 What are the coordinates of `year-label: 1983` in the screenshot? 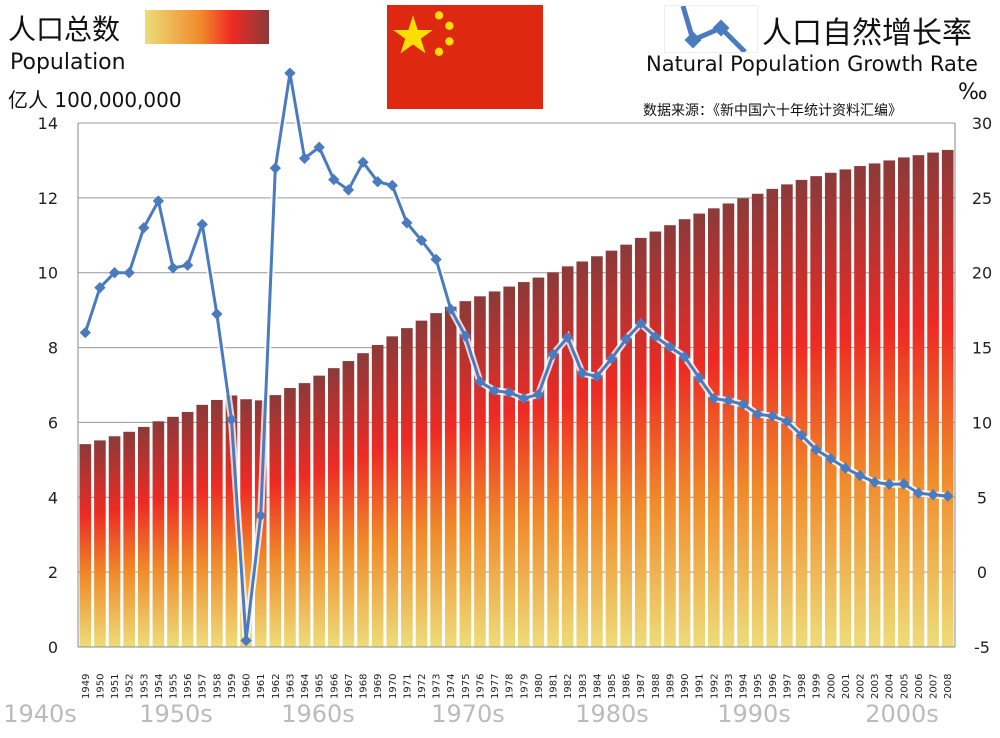 It's located at (583, 686).